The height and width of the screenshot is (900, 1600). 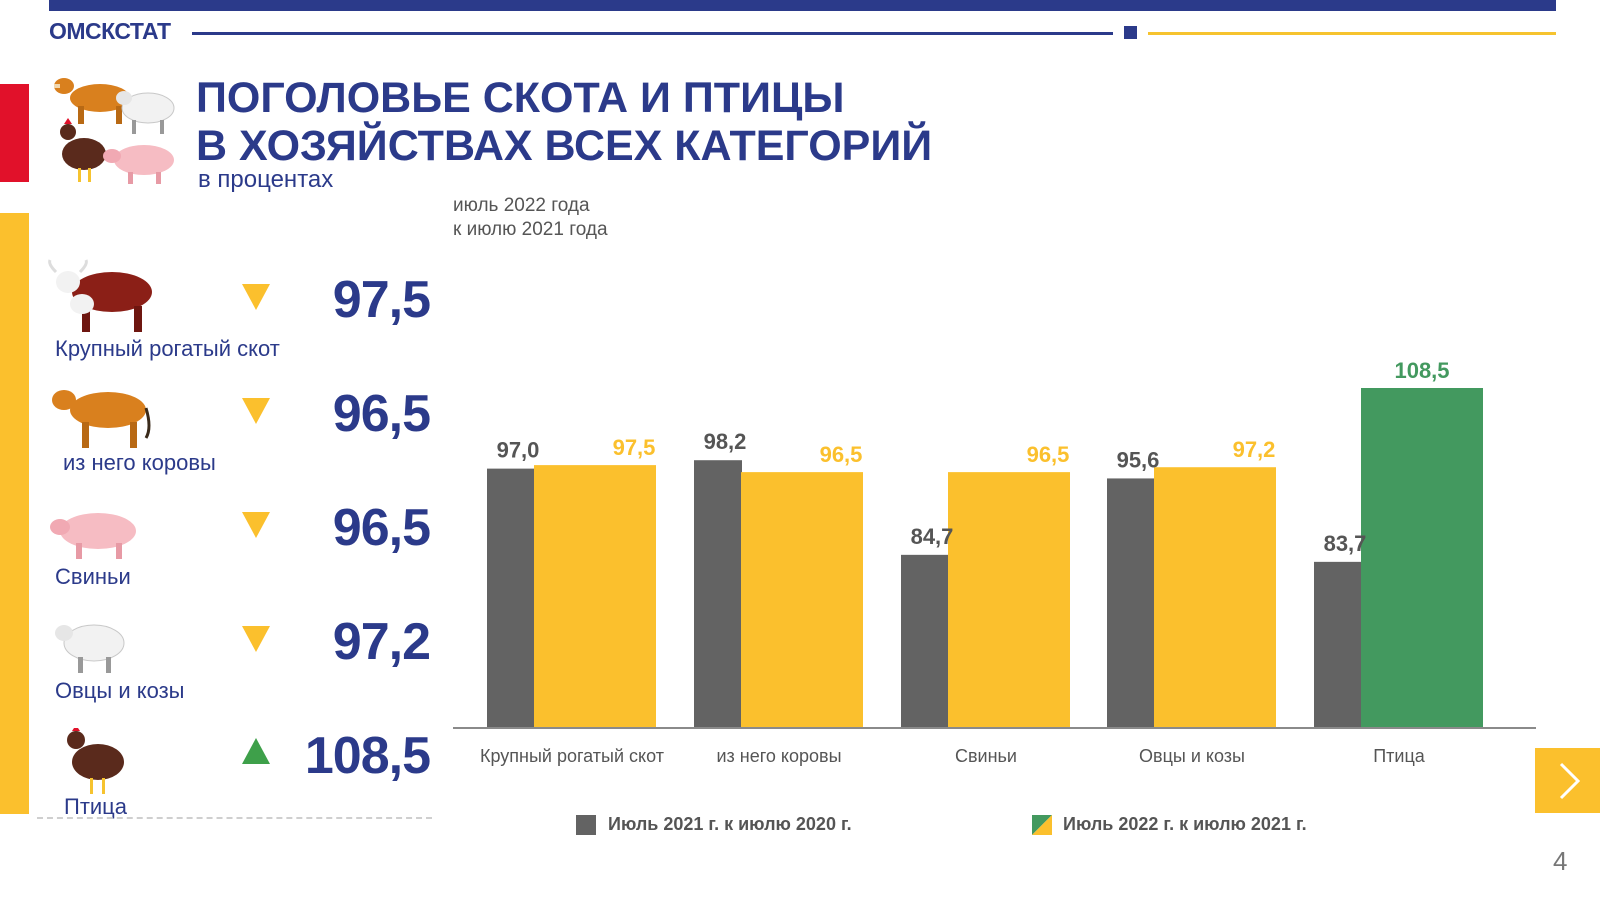 What do you see at coordinates (802, 5) in the screenshot?
I see `top-band` at bounding box center [802, 5].